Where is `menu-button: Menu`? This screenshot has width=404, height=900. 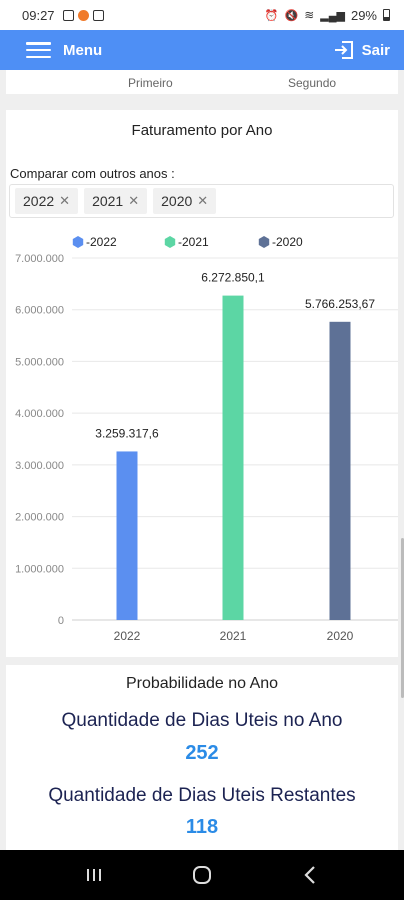 menu-button: Menu is located at coordinates (64, 50).